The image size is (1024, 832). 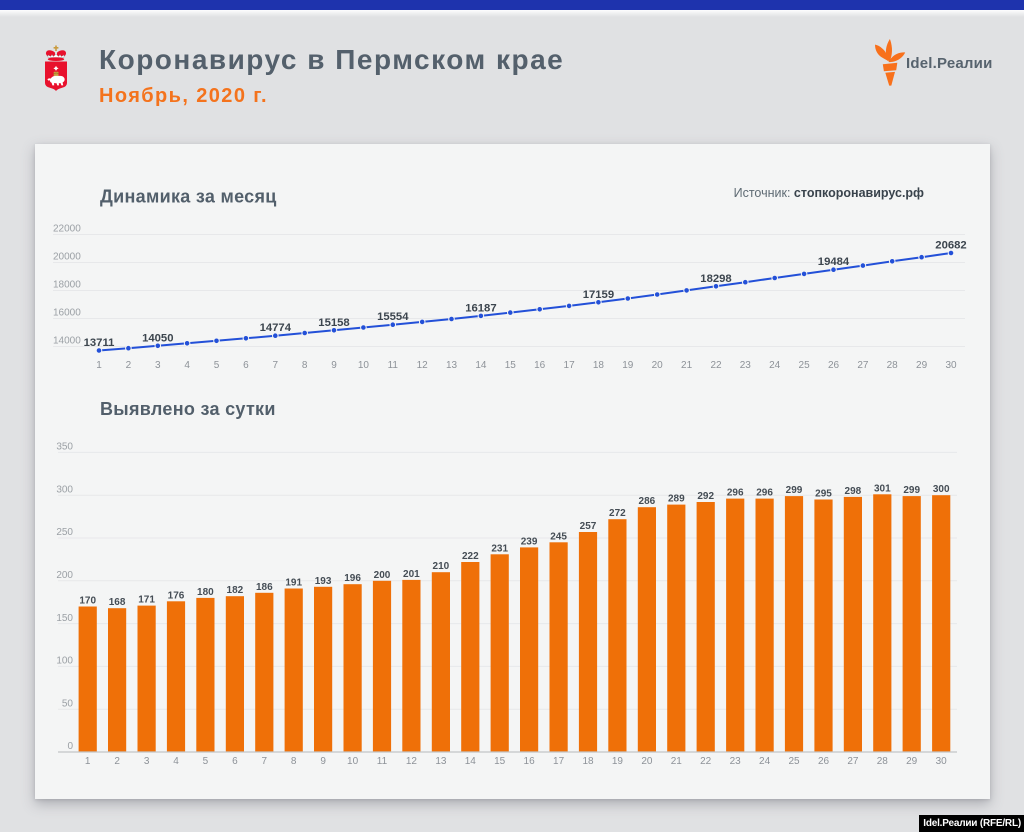 I want to click on svg-text: 239, so click(x=529, y=541).